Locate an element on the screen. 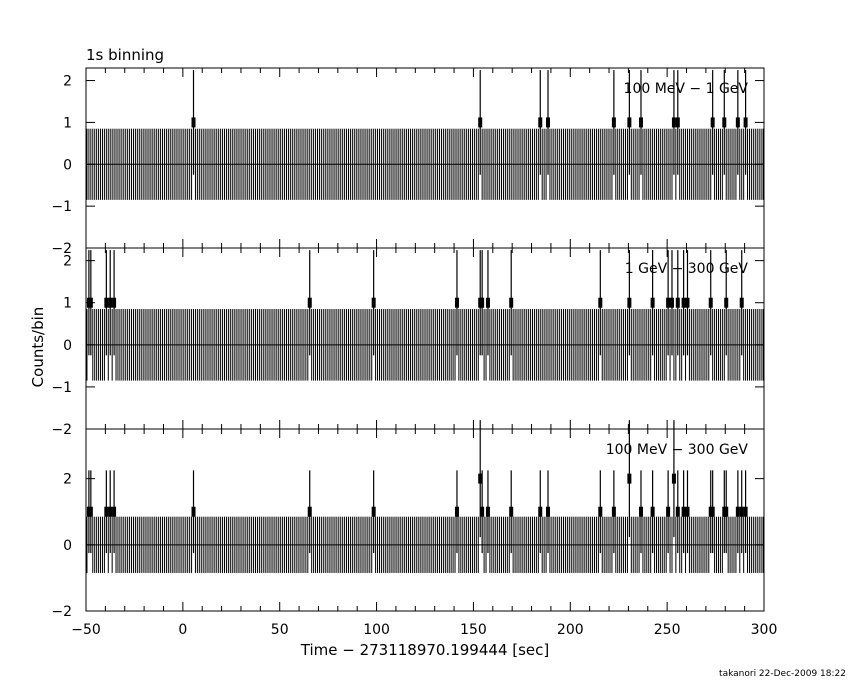 The height and width of the screenshot is (680, 850). x-tick-label: 200 is located at coordinates (570, 630).